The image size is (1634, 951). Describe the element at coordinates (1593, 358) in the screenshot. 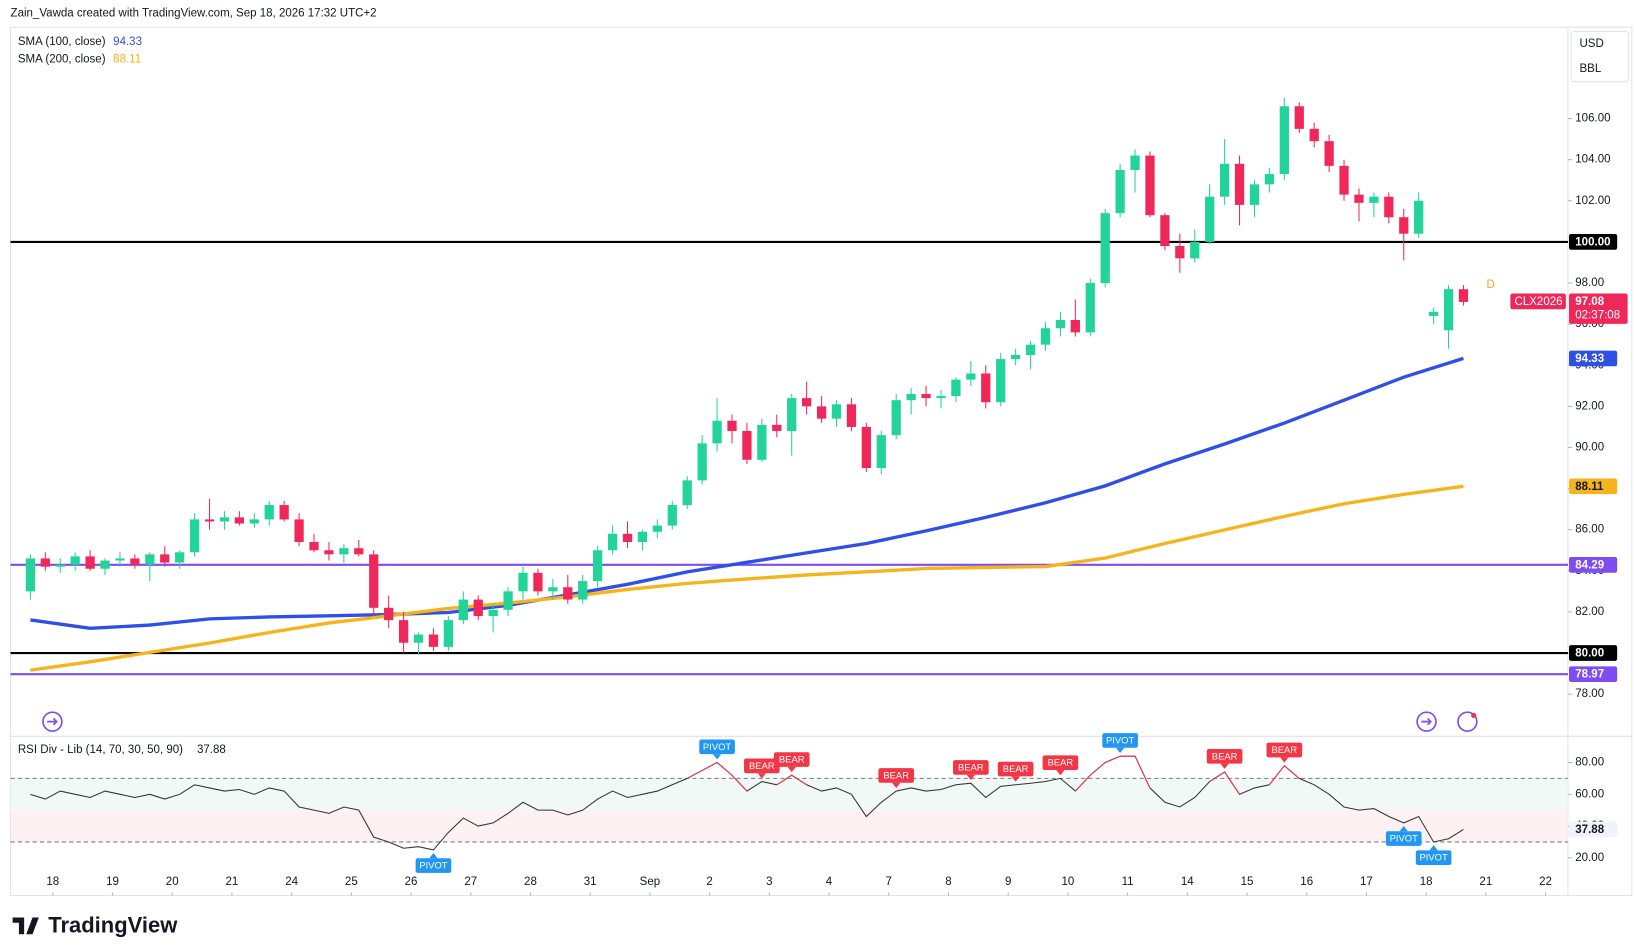

I see `sma-tag-box` at that location.